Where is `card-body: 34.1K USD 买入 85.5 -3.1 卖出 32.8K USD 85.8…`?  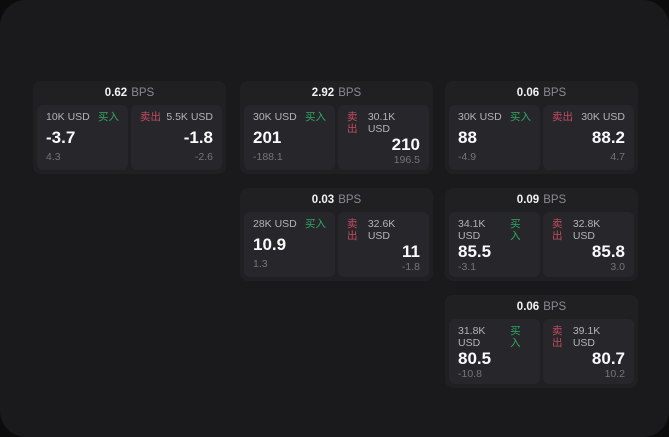 card-body: 34.1K USD 买入 85.5 -3.1 卖出 32.8K USD 85.8… is located at coordinates (541, 244).